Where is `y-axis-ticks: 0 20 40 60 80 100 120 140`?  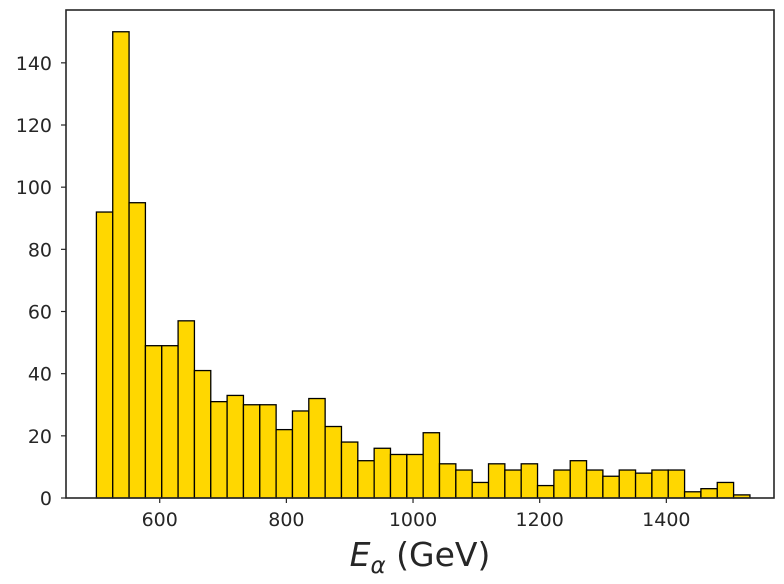 y-axis-ticks: 0 20 40 60 80 100 120 140 is located at coordinates (41, 281).